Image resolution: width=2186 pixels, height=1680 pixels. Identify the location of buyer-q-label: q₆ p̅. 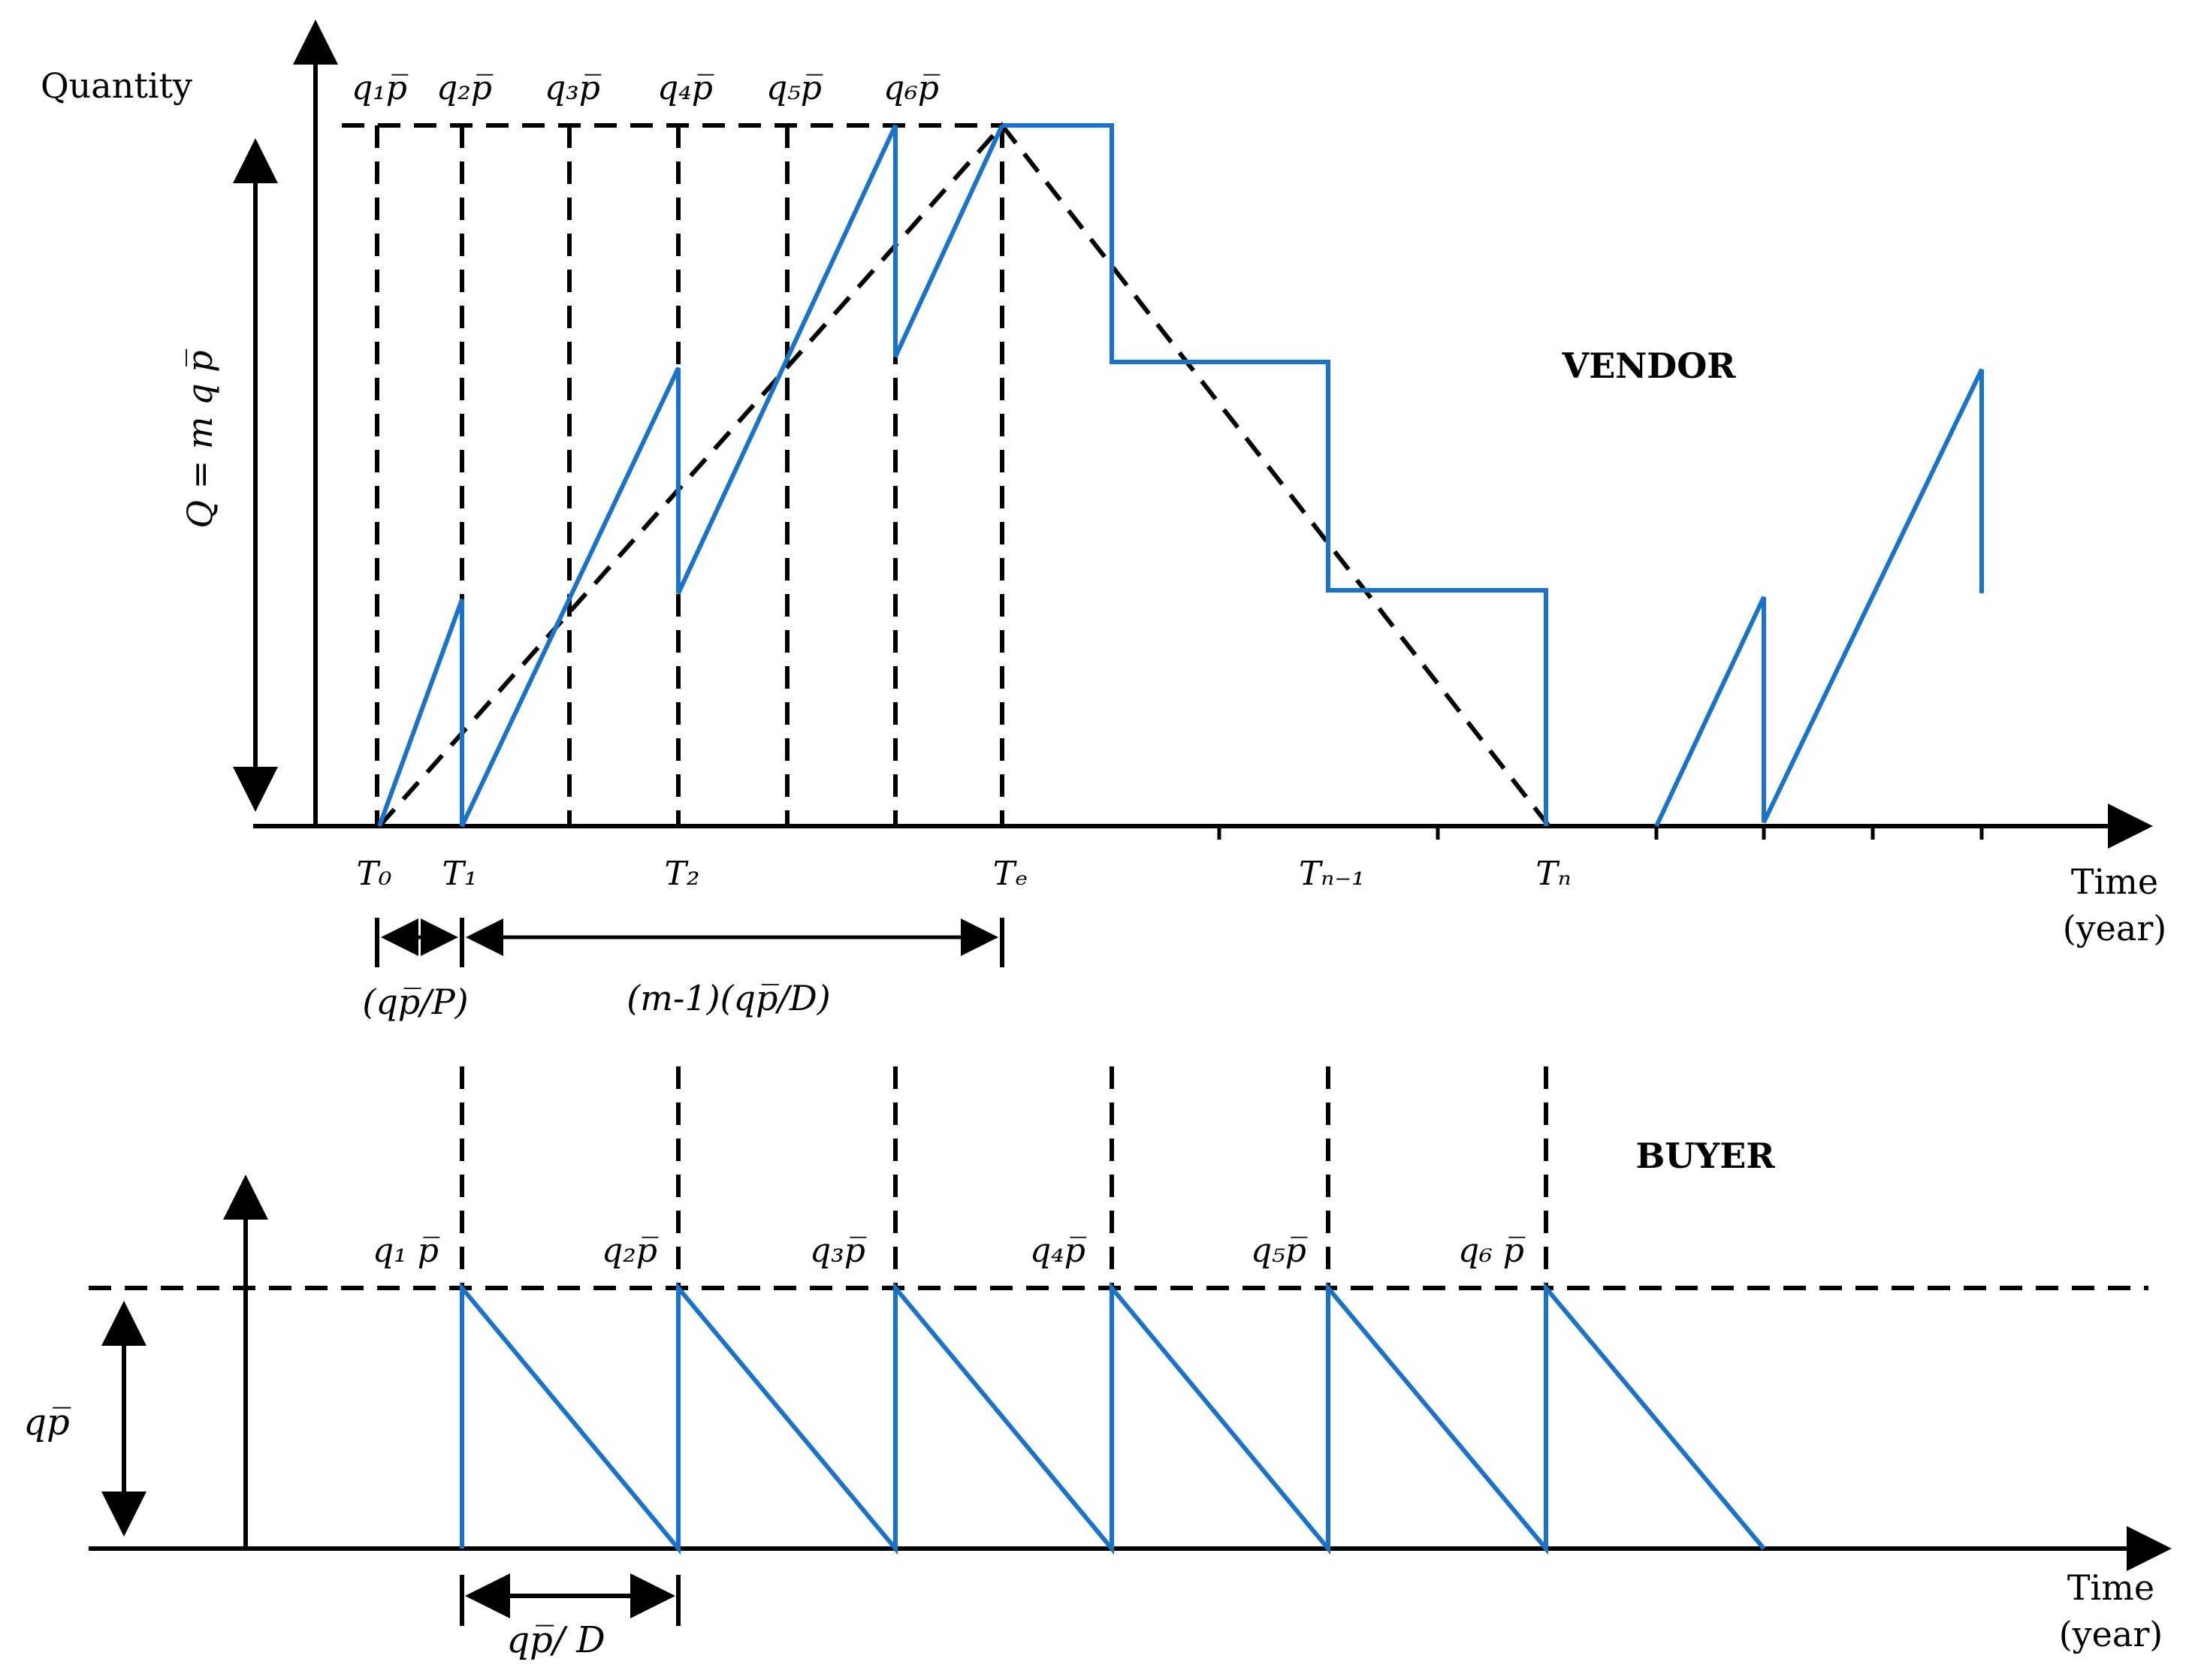
(1491, 1251).